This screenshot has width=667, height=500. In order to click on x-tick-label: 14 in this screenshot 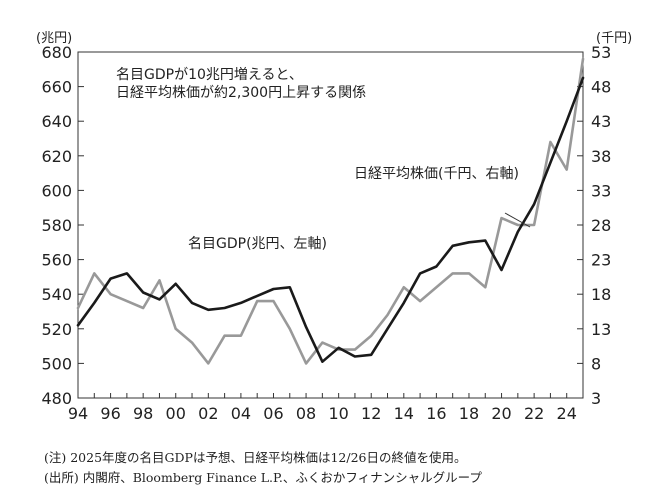, I will do `click(404, 413)`.